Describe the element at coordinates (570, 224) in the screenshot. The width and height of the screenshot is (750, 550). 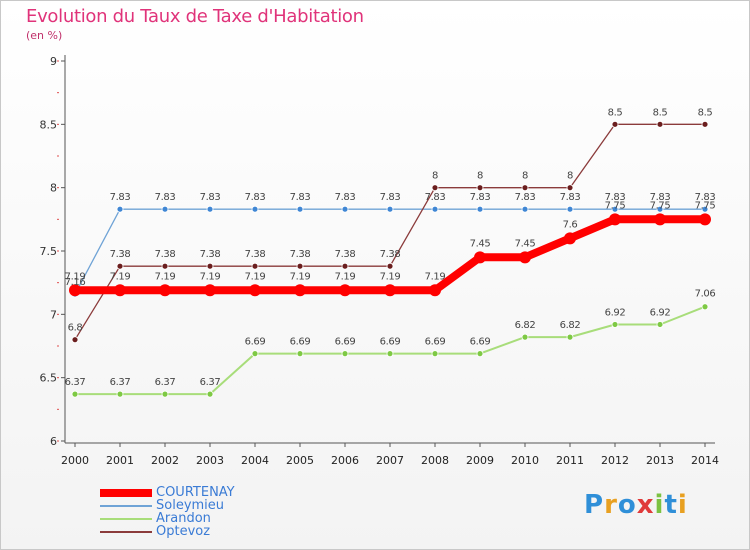
I see `data-label-courtenay: 7.6` at that location.